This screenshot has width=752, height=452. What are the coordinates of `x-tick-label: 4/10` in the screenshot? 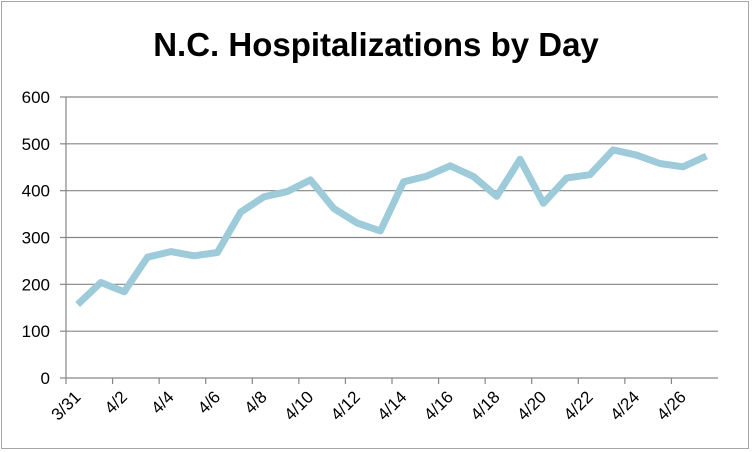 It's located at (298, 405).